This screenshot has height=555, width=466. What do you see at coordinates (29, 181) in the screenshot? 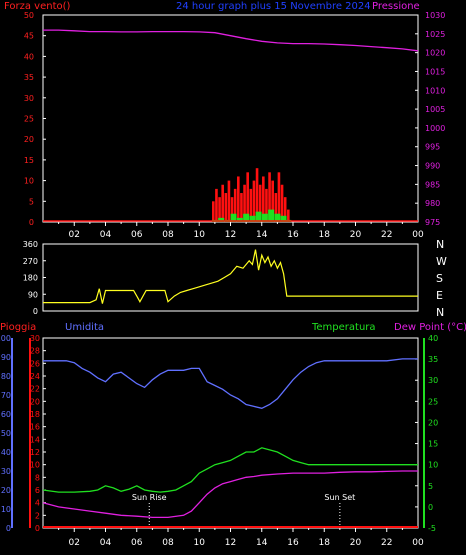
I see `wind-axis-label: 10` at bounding box center [29, 181].